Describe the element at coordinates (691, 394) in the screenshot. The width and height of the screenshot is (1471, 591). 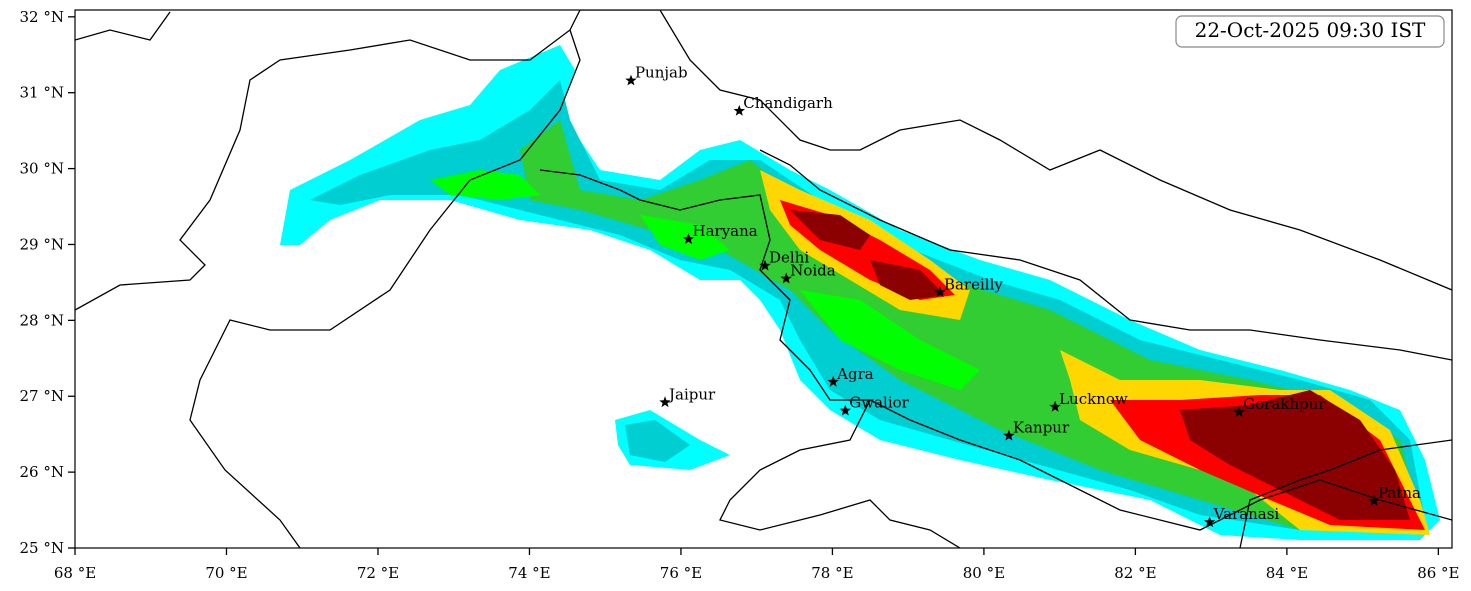
I see `city-label: Jaipur` at that location.